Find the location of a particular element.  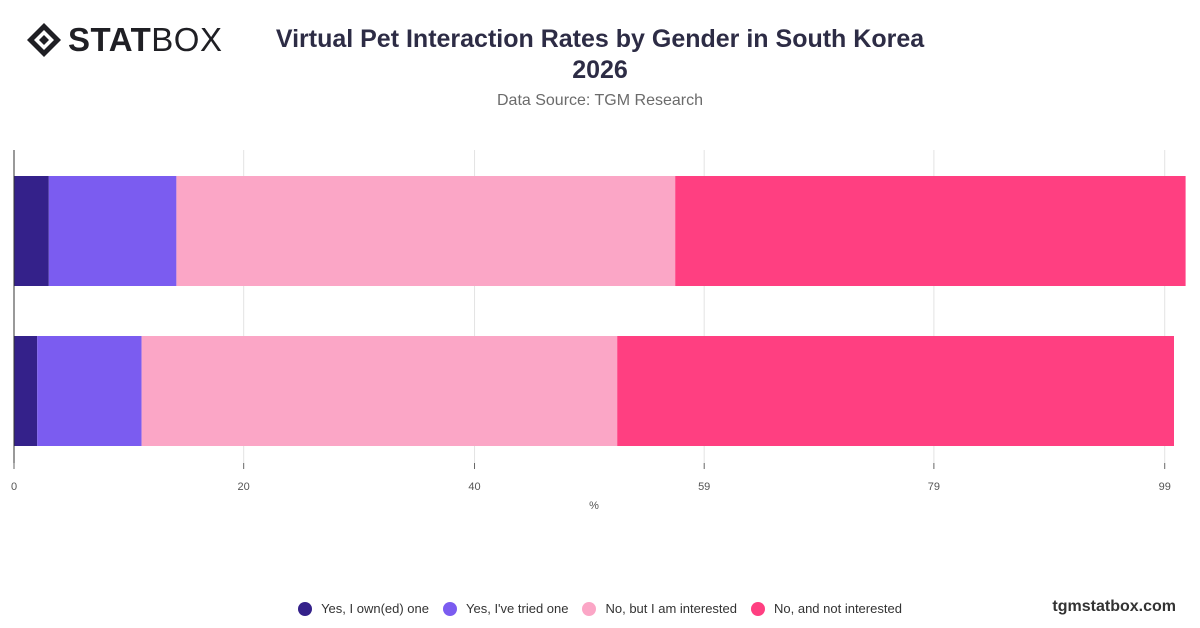

legend-item: Yes, I've tried one is located at coordinates (505, 608).